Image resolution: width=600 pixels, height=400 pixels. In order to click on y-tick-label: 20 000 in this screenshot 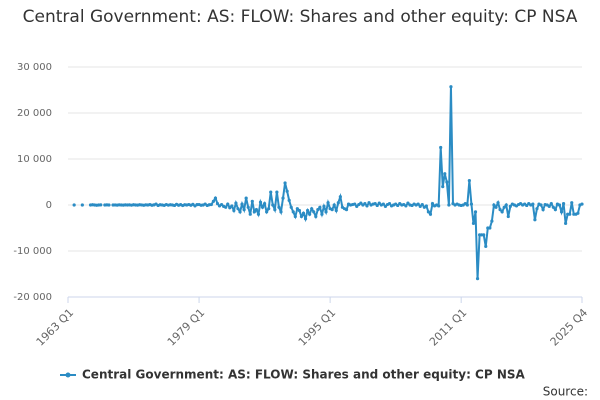, I will do `click(34, 113)`.